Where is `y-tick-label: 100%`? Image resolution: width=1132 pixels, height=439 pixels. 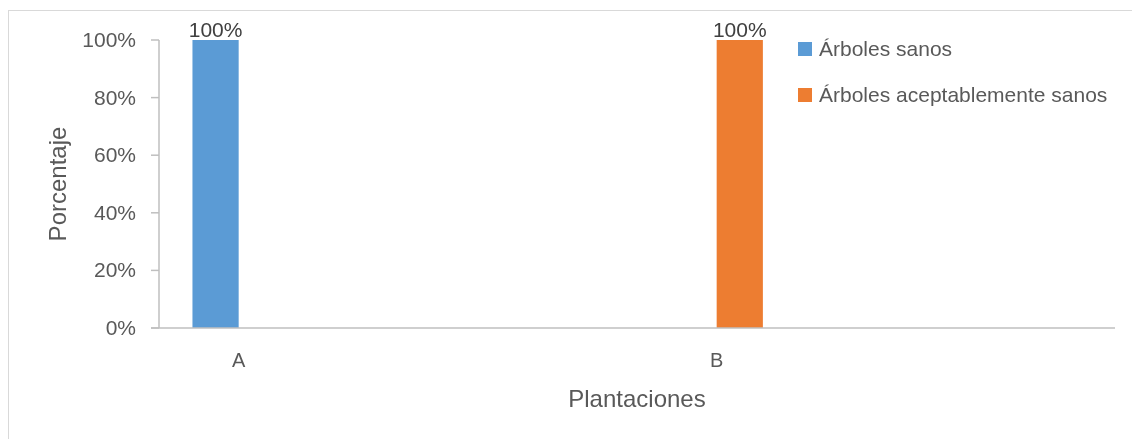
y-tick-label: 100% is located at coordinates (109, 39).